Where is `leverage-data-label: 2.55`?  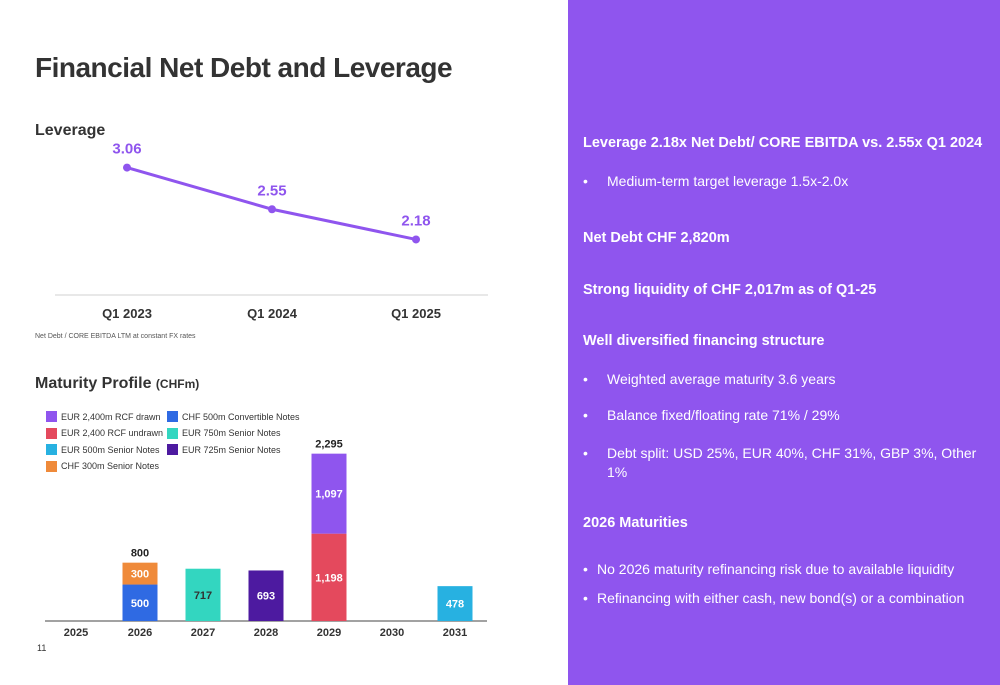
leverage-data-label: 2.55 is located at coordinates (271, 190).